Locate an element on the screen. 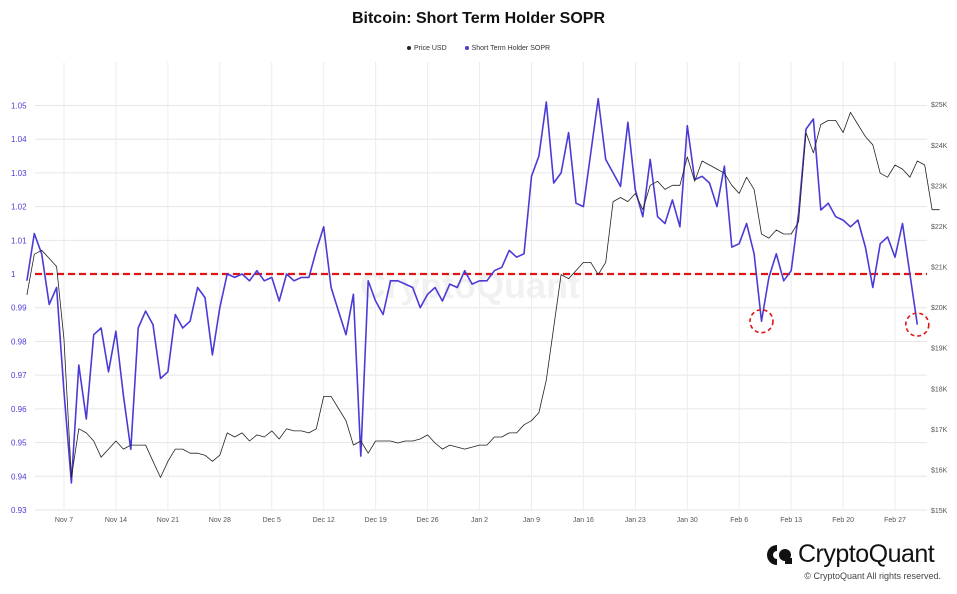 The width and height of the screenshot is (957, 594). y-left-tick-label: 0.93 is located at coordinates (19, 510).